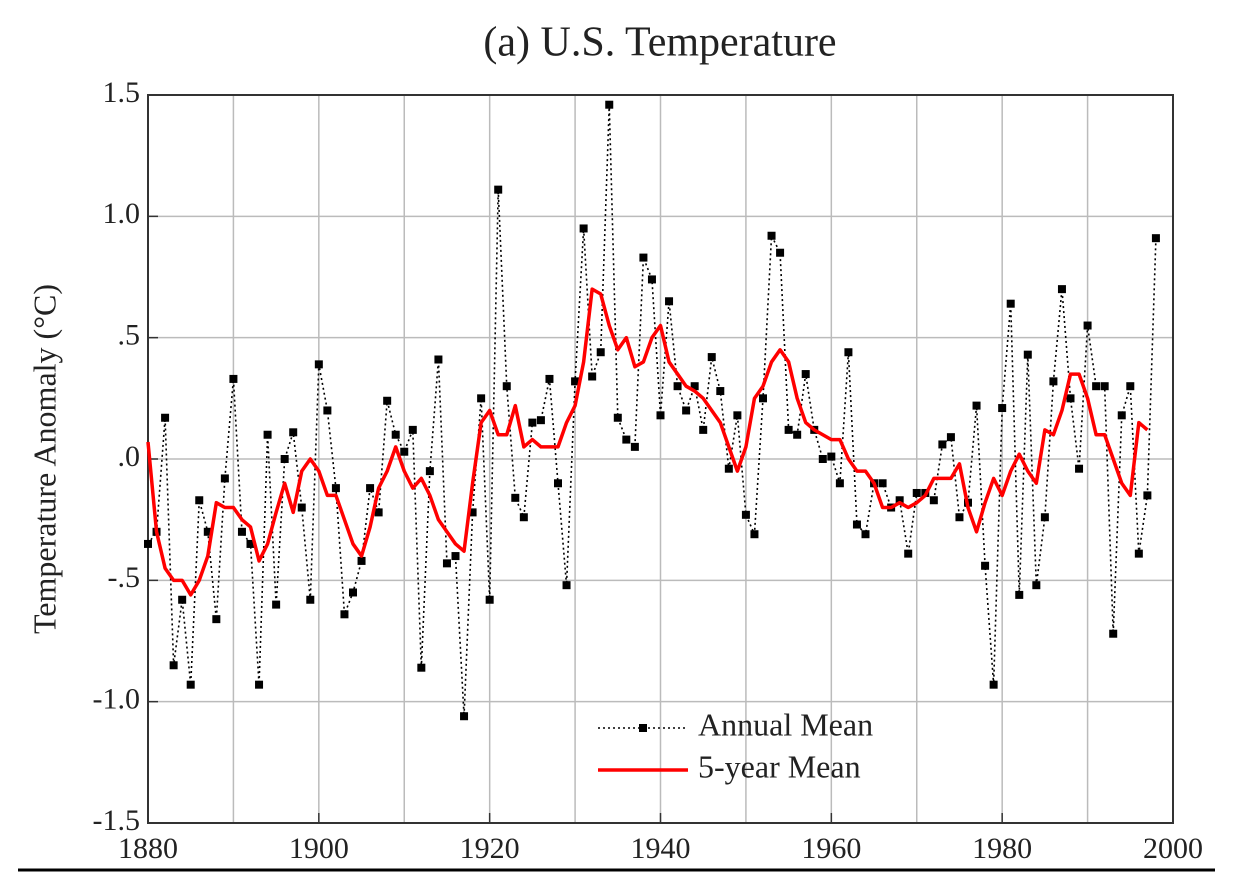 This screenshot has height=884, width=1241. Describe the element at coordinates (122, 92) in the screenshot. I see `y-tick-label: 1.5` at that location.